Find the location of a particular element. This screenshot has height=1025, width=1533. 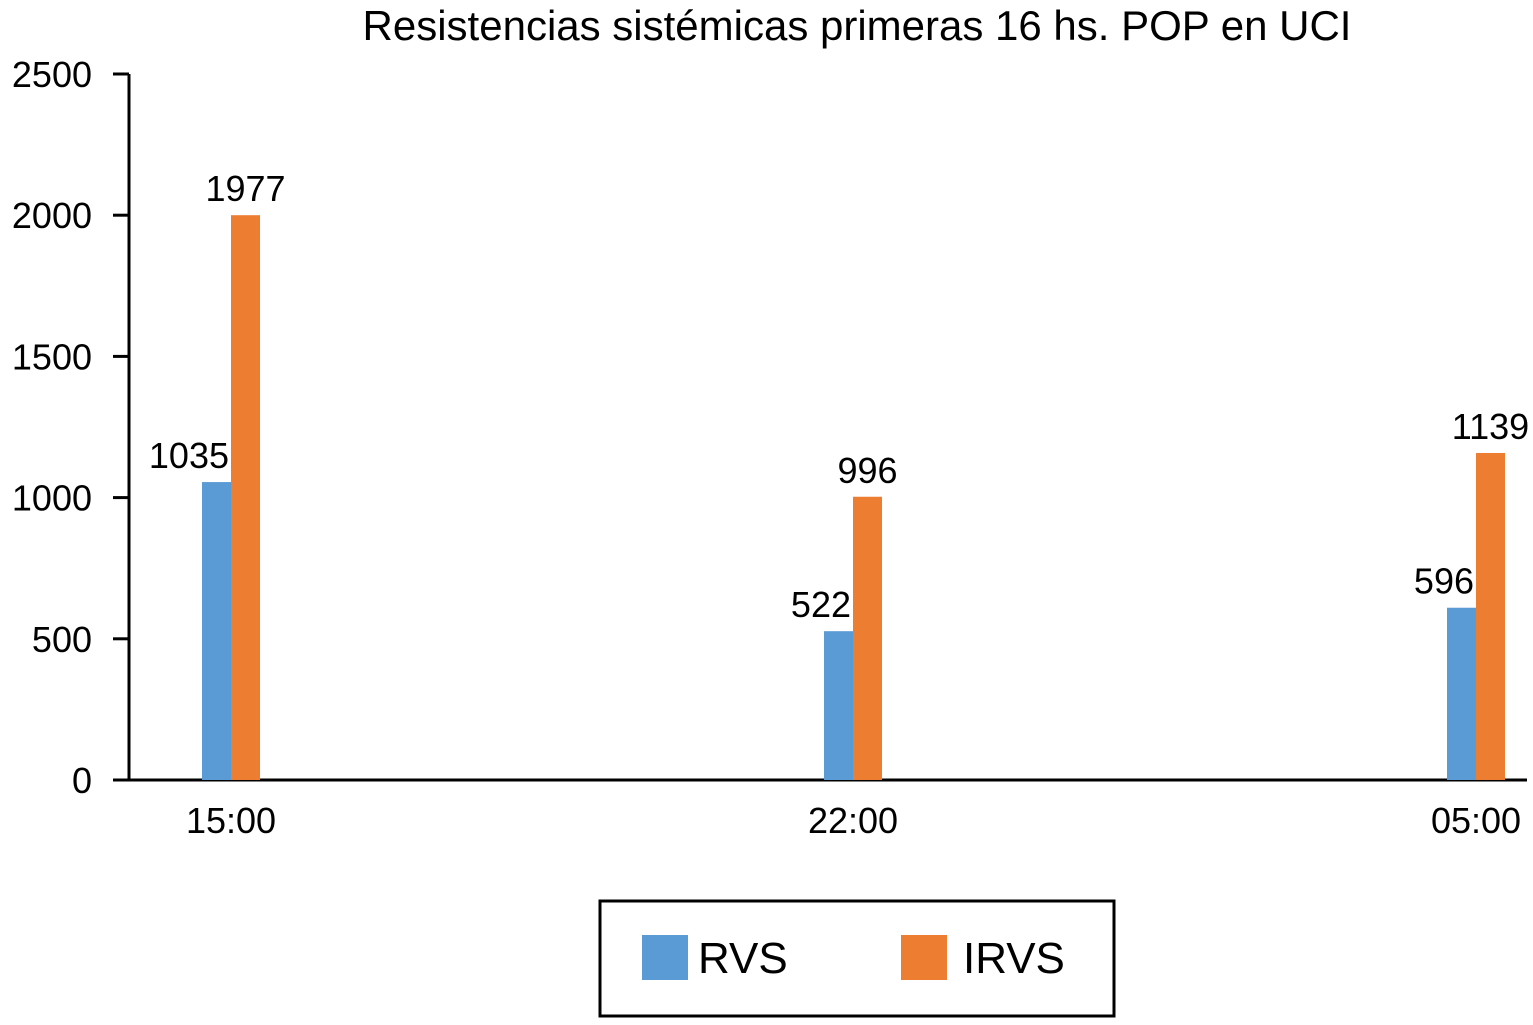

data-label-rvs: 522 is located at coordinates (821, 604).